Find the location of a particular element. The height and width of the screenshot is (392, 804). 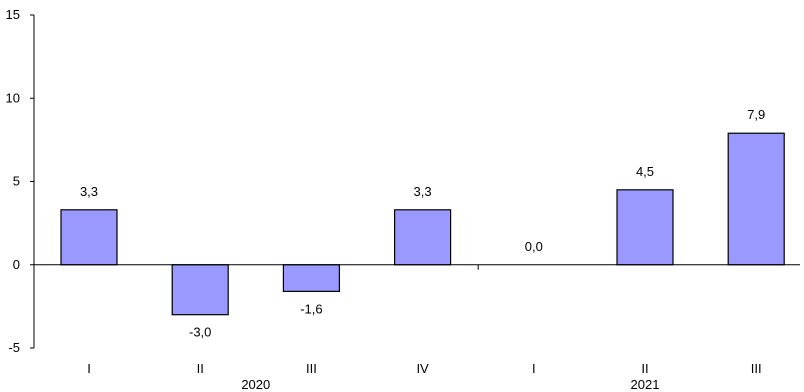

category-labels: I II III IV I II III is located at coordinates (424, 368).